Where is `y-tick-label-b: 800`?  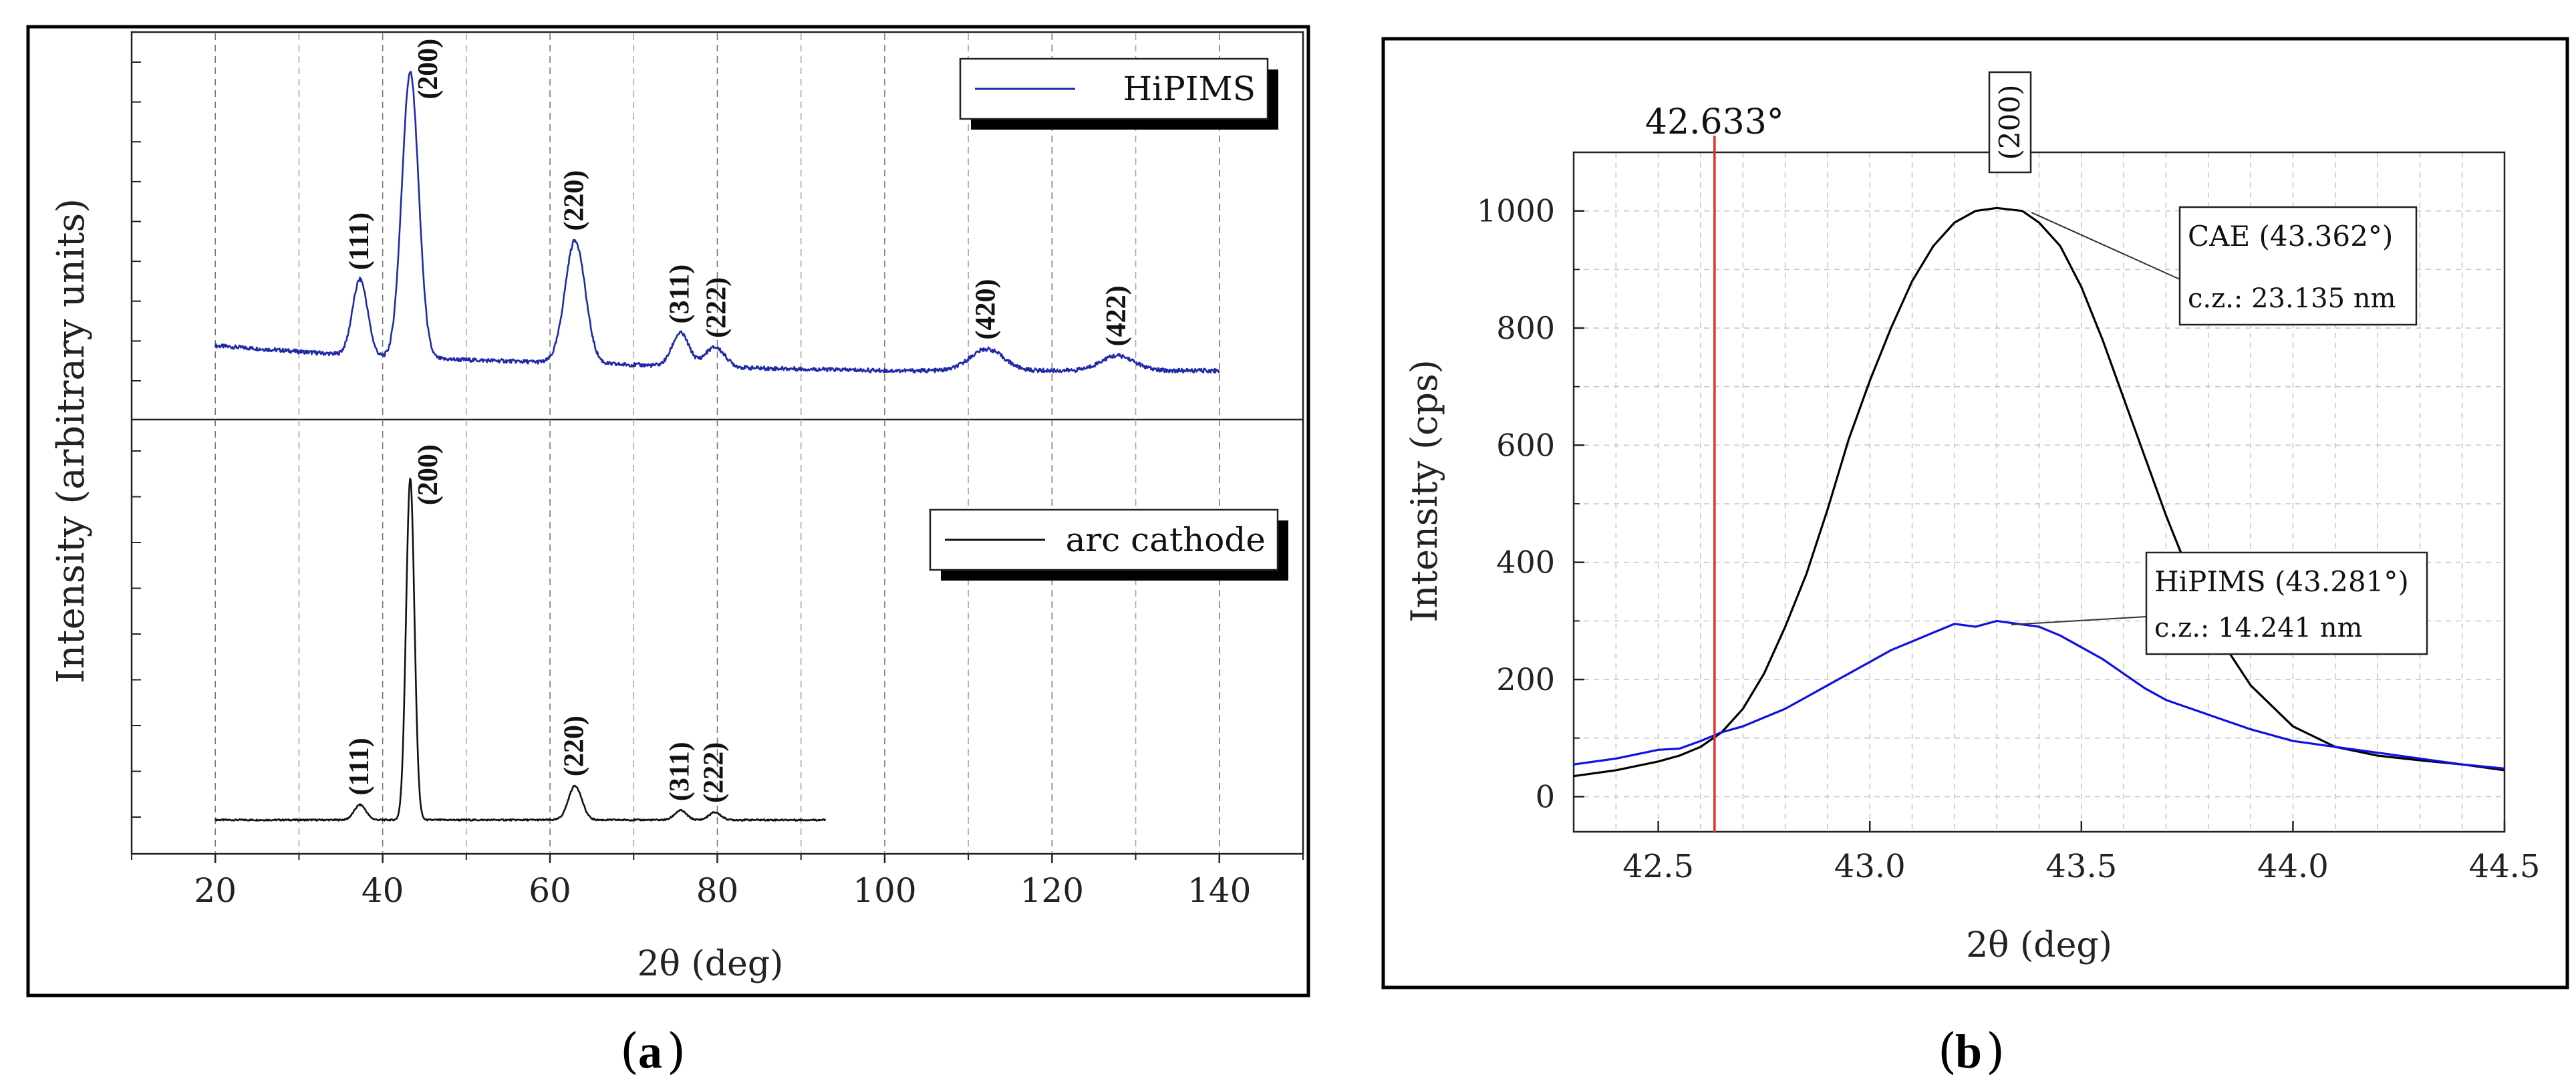
y-tick-label-b: 800 is located at coordinates (1525, 328).